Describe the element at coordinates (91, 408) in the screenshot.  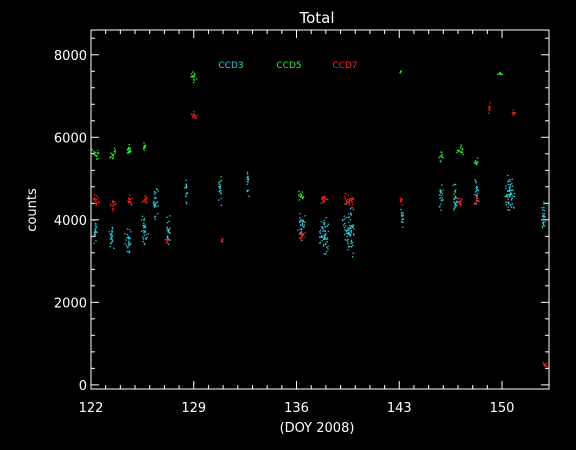
I see `x-tick-label: 122` at that location.